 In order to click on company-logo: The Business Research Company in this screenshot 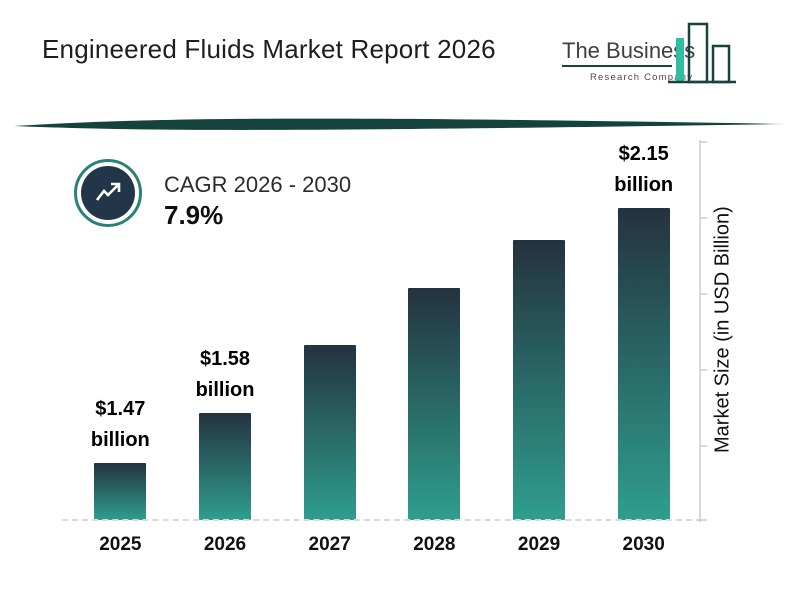, I will do `click(665, 61)`.